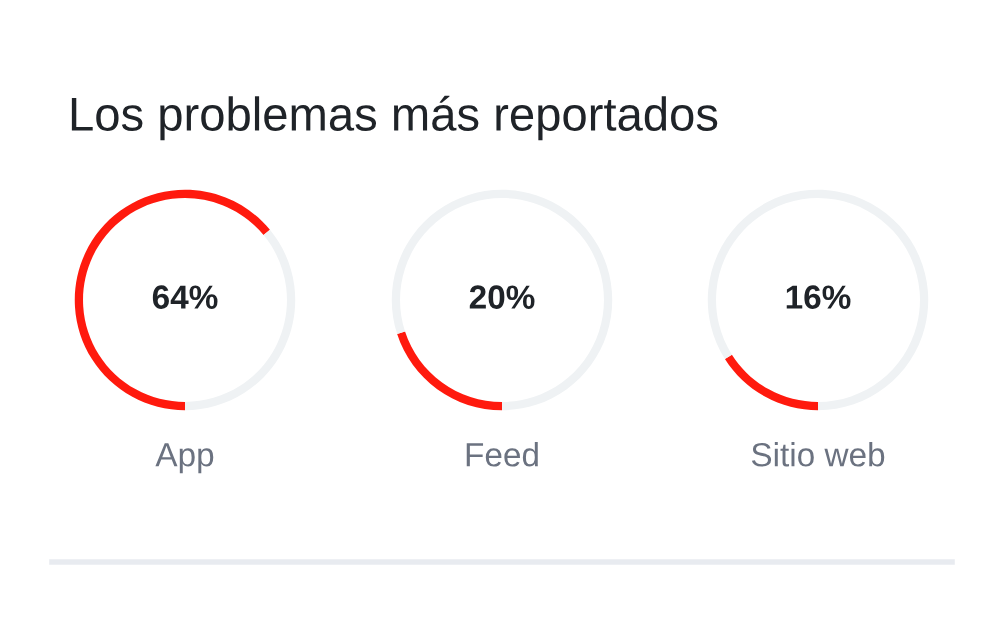  Describe the element at coordinates (184, 458) in the screenshot. I see `slice-label: App` at that location.